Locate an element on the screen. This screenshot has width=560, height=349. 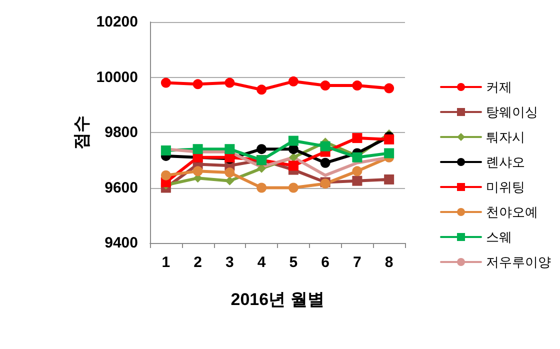
y-tick-label: 9800 is located at coordinates (121, 132).